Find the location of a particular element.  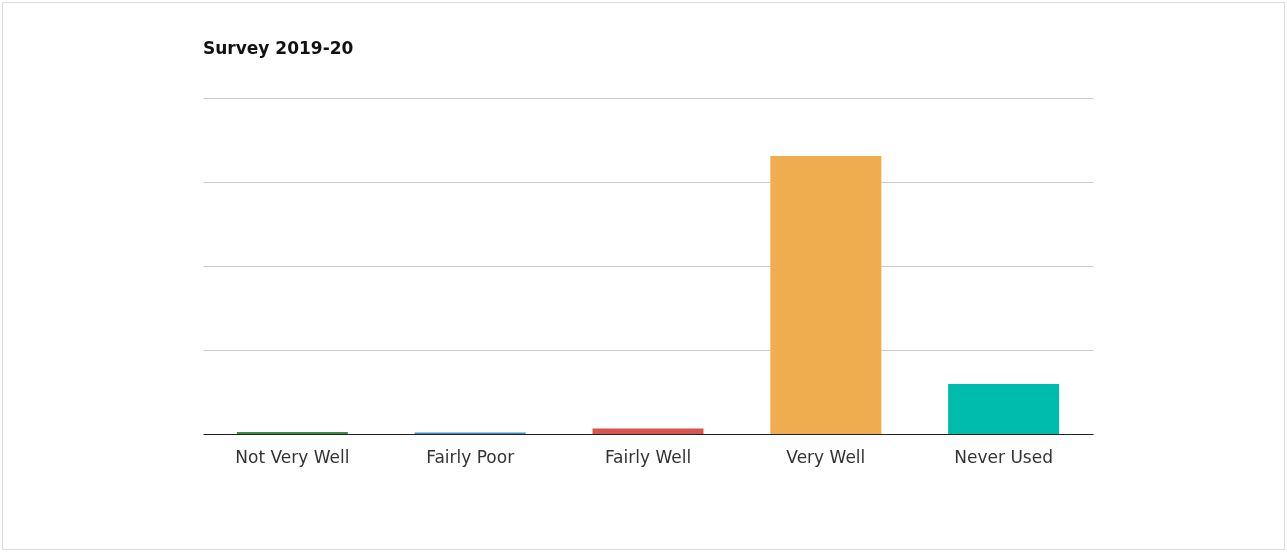

x-tick-label: Fairly Well is located at coordinates (648, 456).